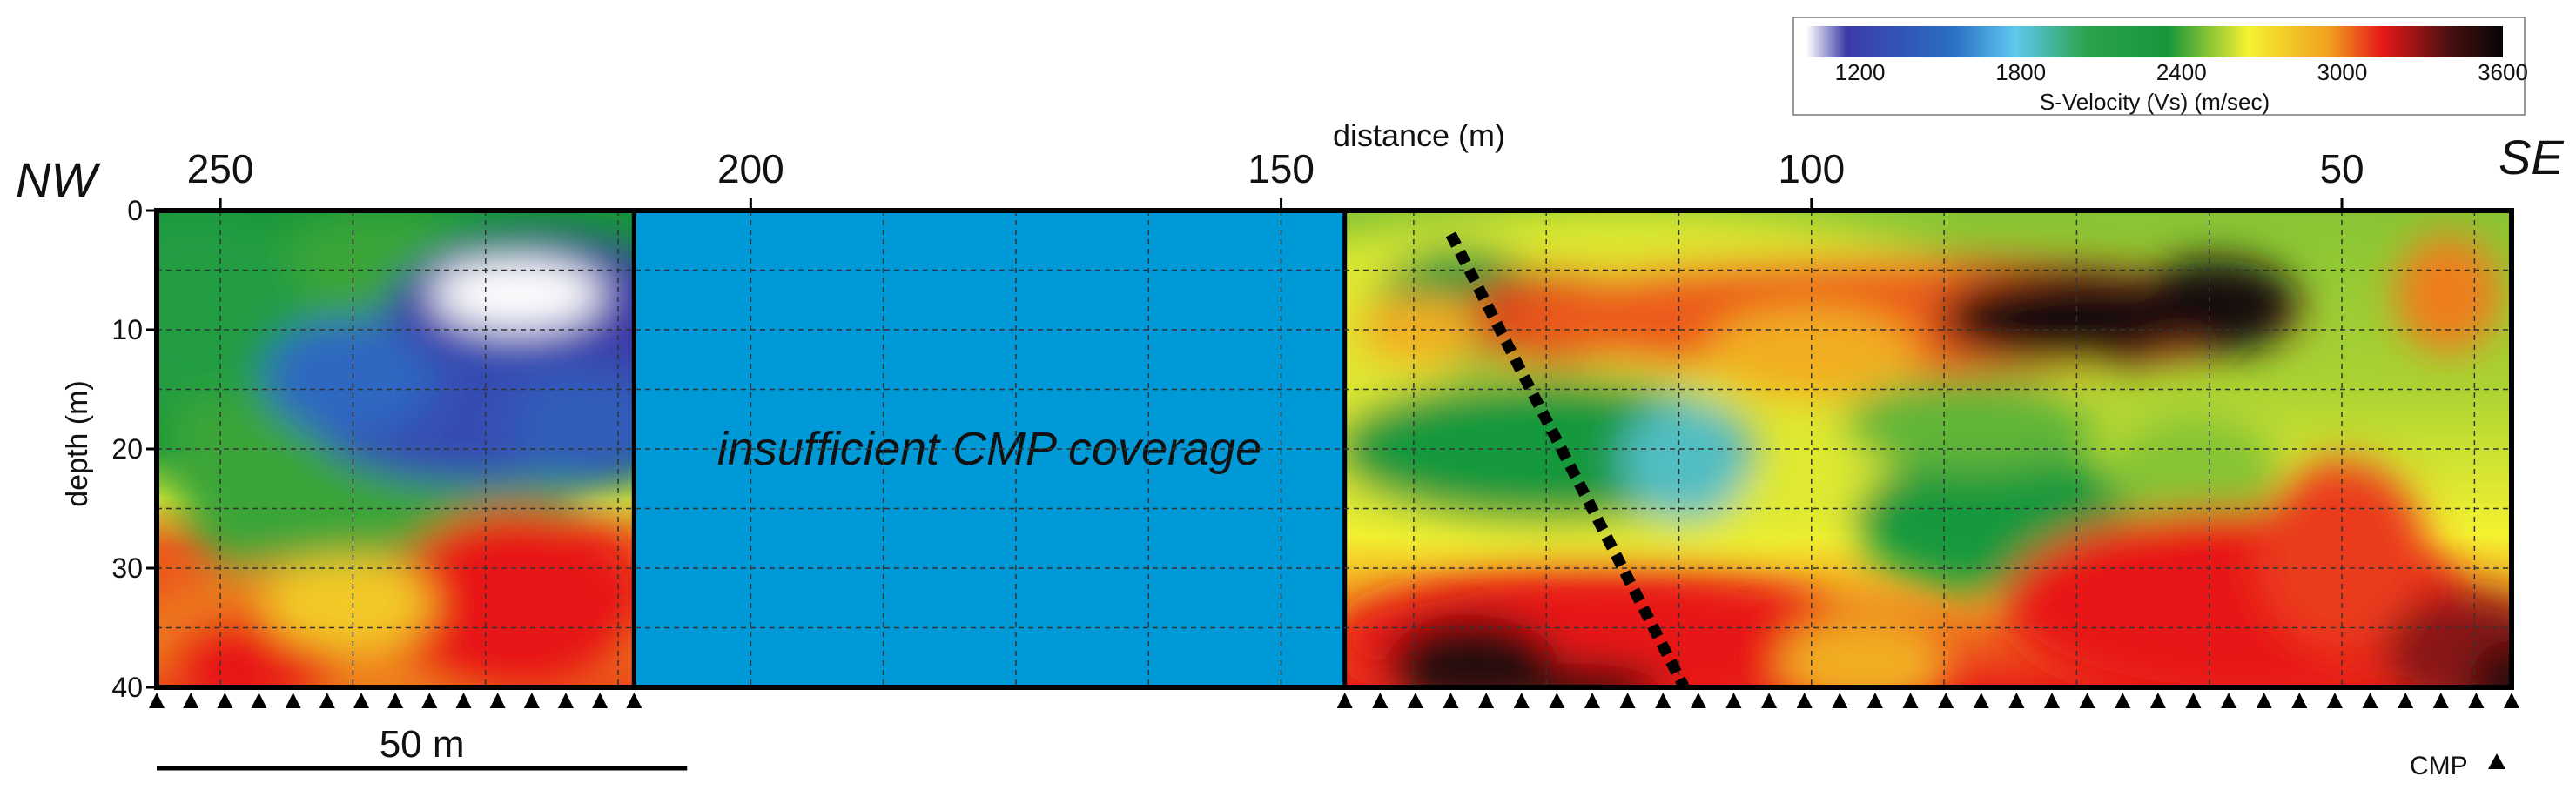  I want to click on x-tick-label: 100, so click(1811, 169).